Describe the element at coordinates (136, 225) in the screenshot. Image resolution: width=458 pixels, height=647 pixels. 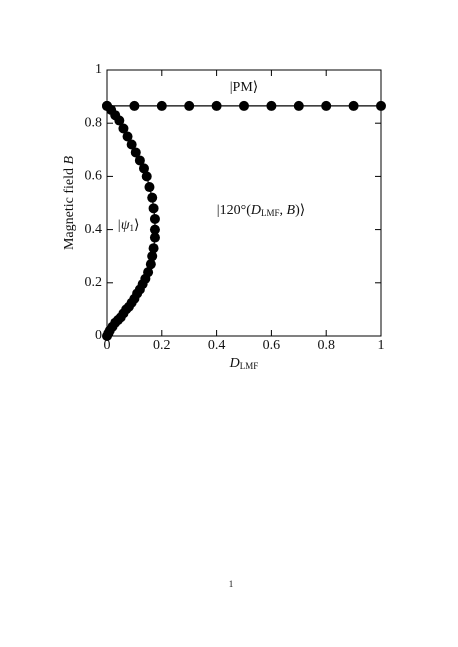
I see `annotation-part: ⟩` at that location.